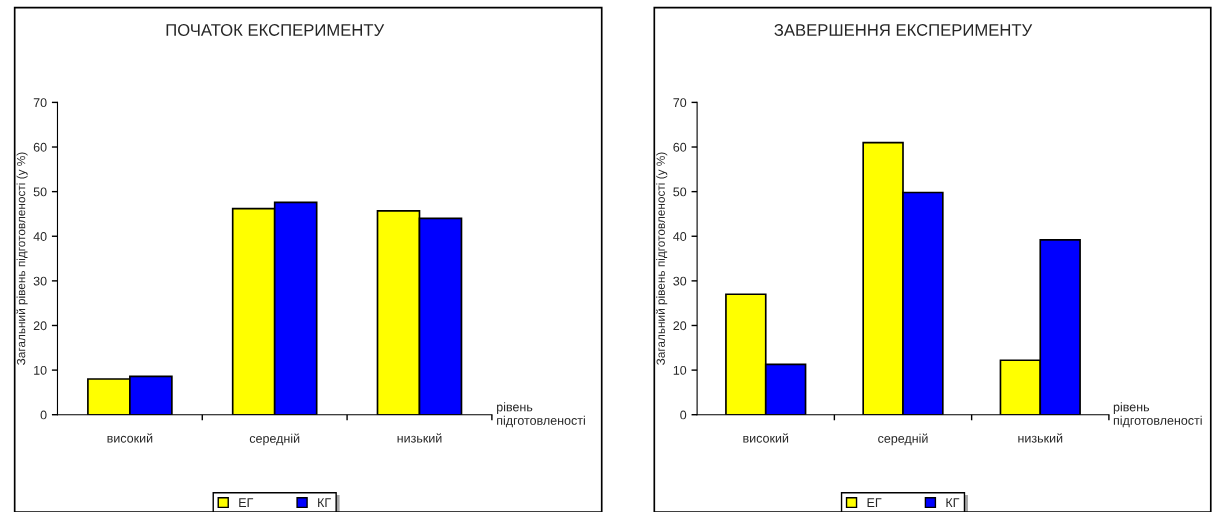 Image resolution: width=1223 pixels, height=512 pixels. Describe the element at coordinates (275, 30) in the screenshot. I see `chart-title: ПОЧАТОК ЕКСПЕРИМЕНТУ` at that location.